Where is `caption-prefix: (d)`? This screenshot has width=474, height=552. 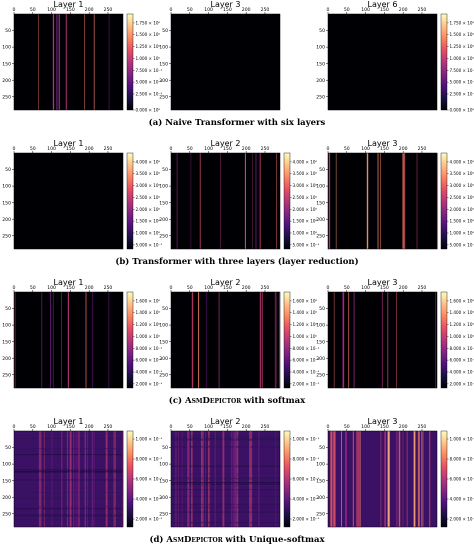
caption-prefix: (d) is located at coordinates (158, 540).